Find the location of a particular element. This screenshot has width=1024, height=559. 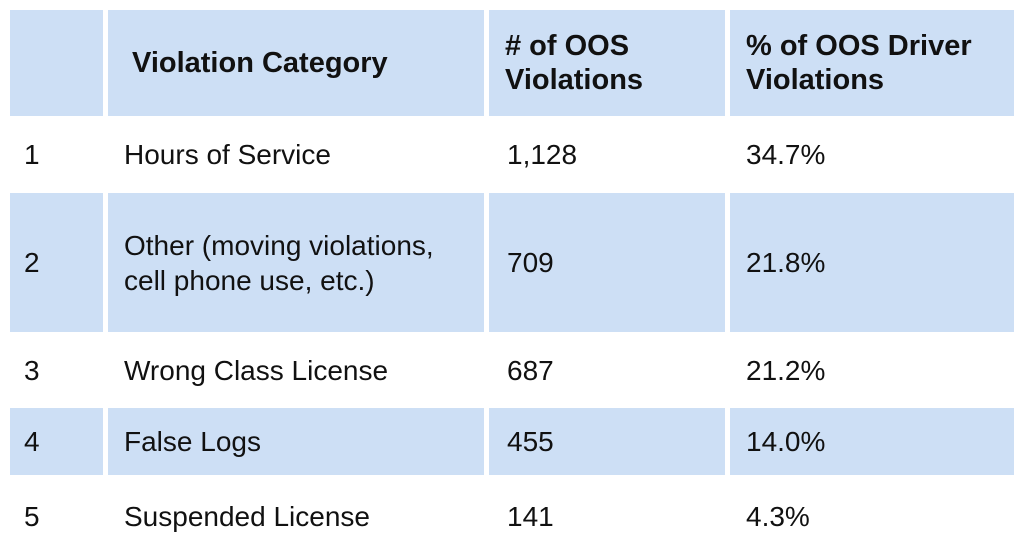

row-rank: 3 is located at coordinates (32, 370).